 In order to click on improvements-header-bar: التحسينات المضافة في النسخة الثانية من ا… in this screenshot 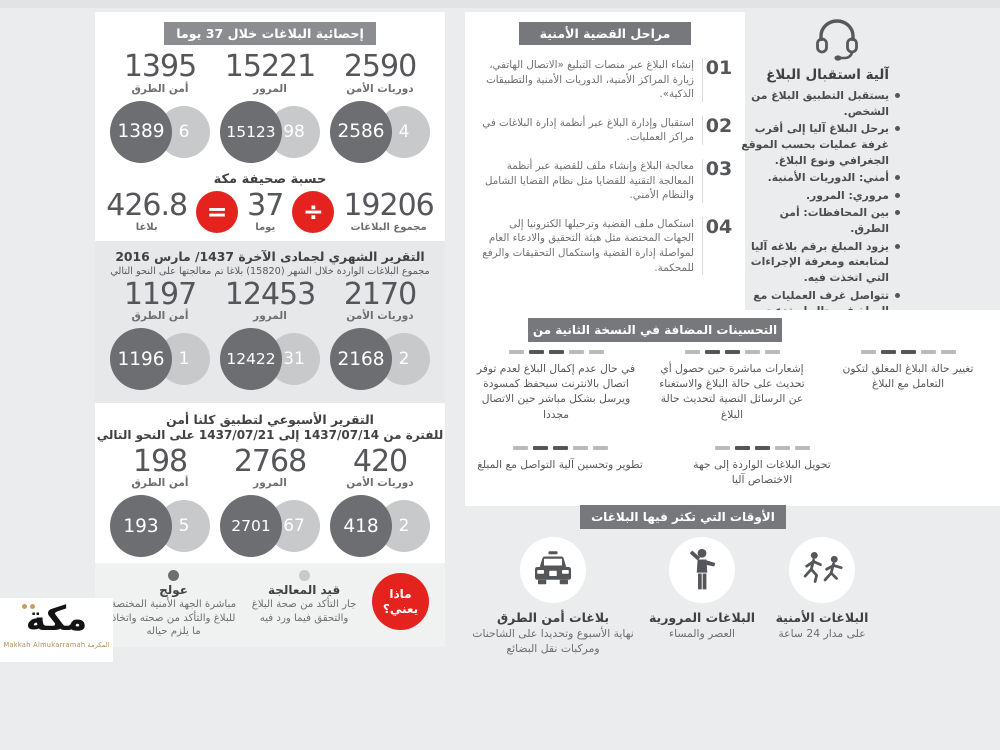, I will do `click(655, 339)`.